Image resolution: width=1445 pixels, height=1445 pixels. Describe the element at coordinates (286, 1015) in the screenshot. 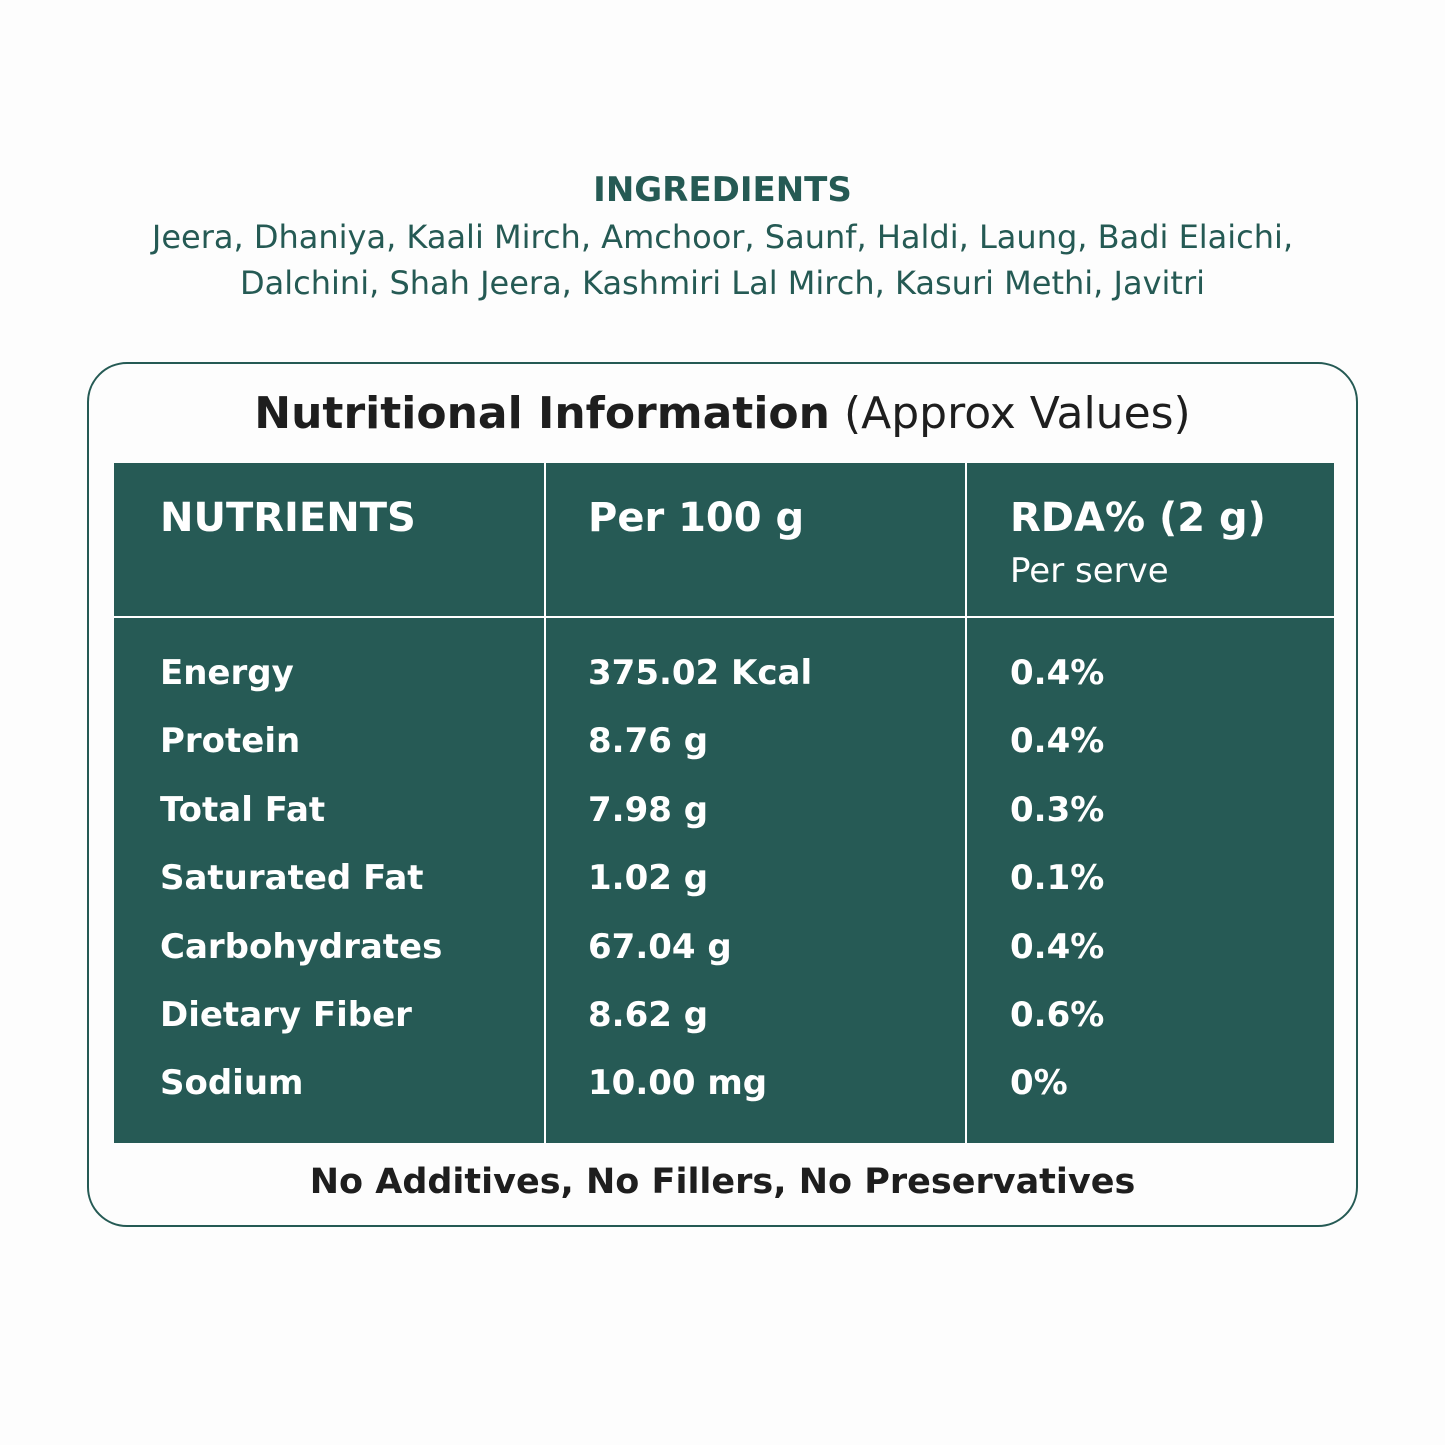

I see `table-cell: Dietary Fiber` at that location.